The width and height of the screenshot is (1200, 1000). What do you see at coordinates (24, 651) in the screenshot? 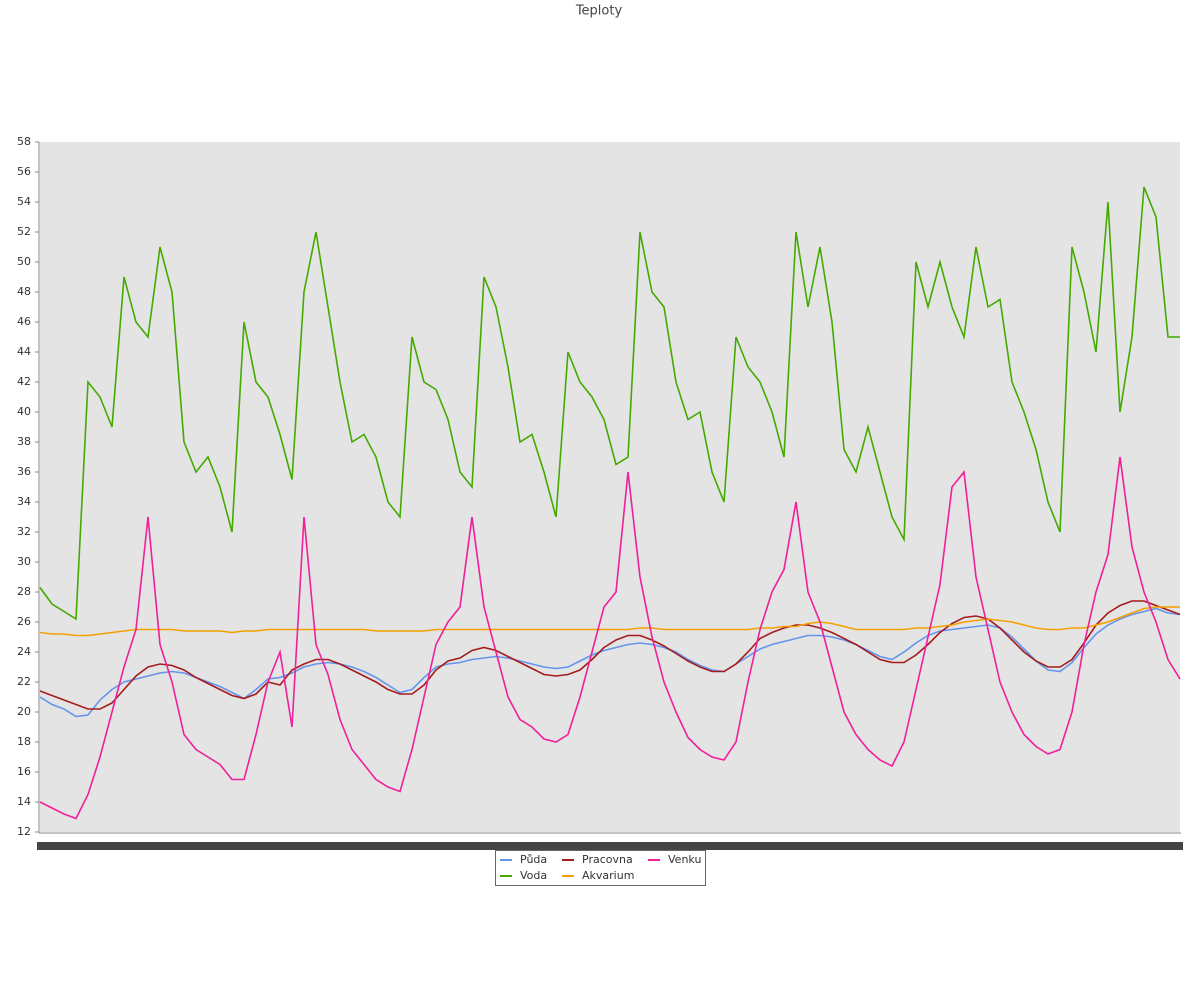
I see `y-tick-label: 24` at bounding box center [24, 651].